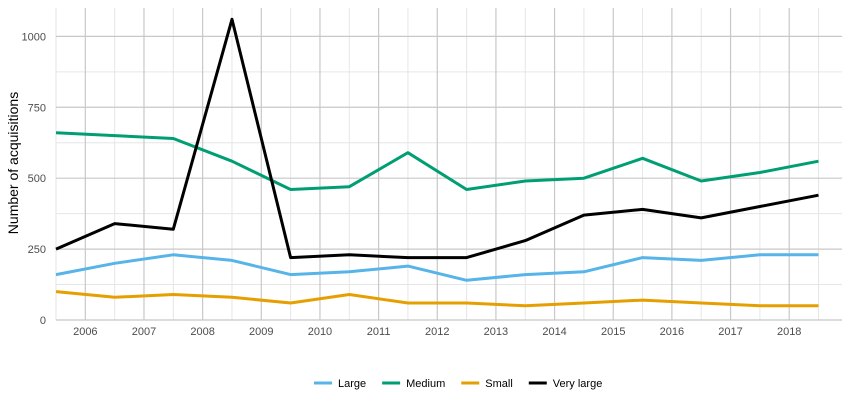  What do you see at coordinates (458, 384) in the screenshot?
I see `legend: Large Medium Small Very large` at bounding box center [458, 384].